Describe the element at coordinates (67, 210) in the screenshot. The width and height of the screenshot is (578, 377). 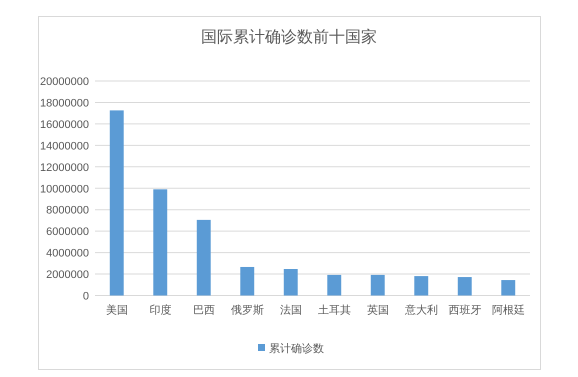
I see `y-tick-label: 8000000` at that location.